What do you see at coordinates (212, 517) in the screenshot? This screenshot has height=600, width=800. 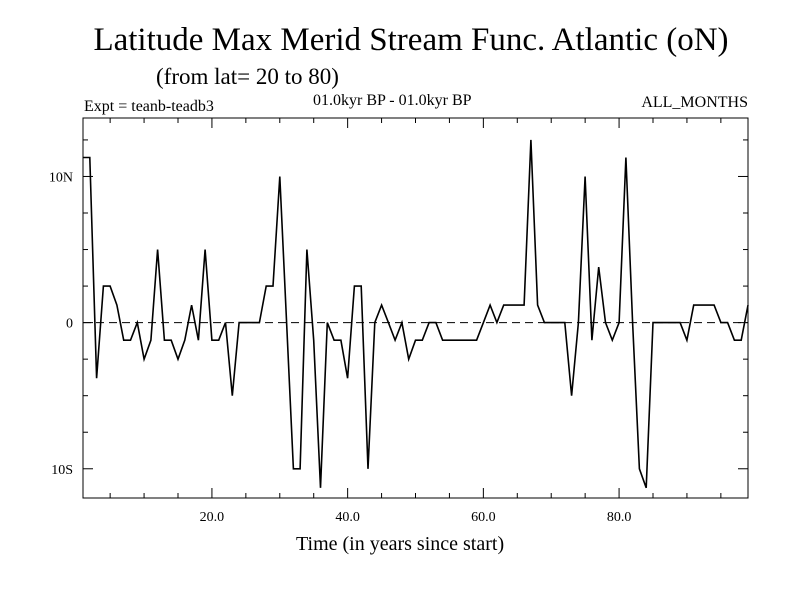 I see `x-tick-label: 20.0` at bounding box center [212, 517].